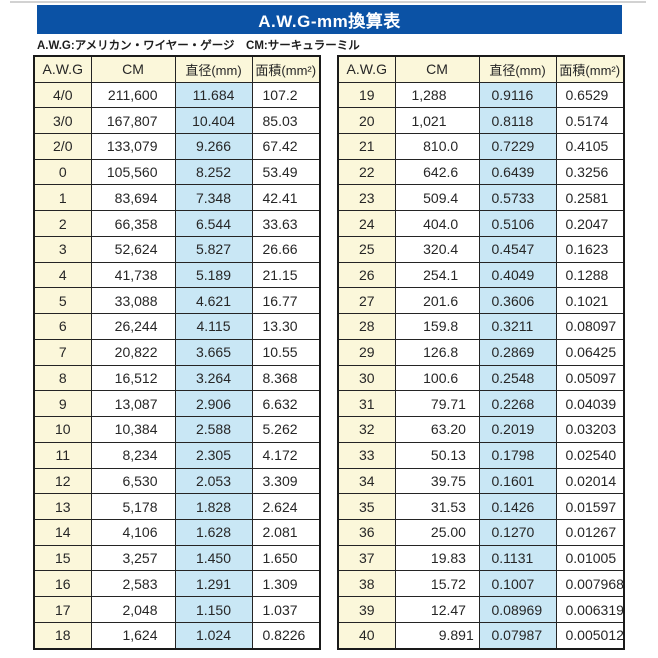  Describe the element at coordinates (517, 275) in the screenshot. I see `diameter-cell: 0.4049` at that location.